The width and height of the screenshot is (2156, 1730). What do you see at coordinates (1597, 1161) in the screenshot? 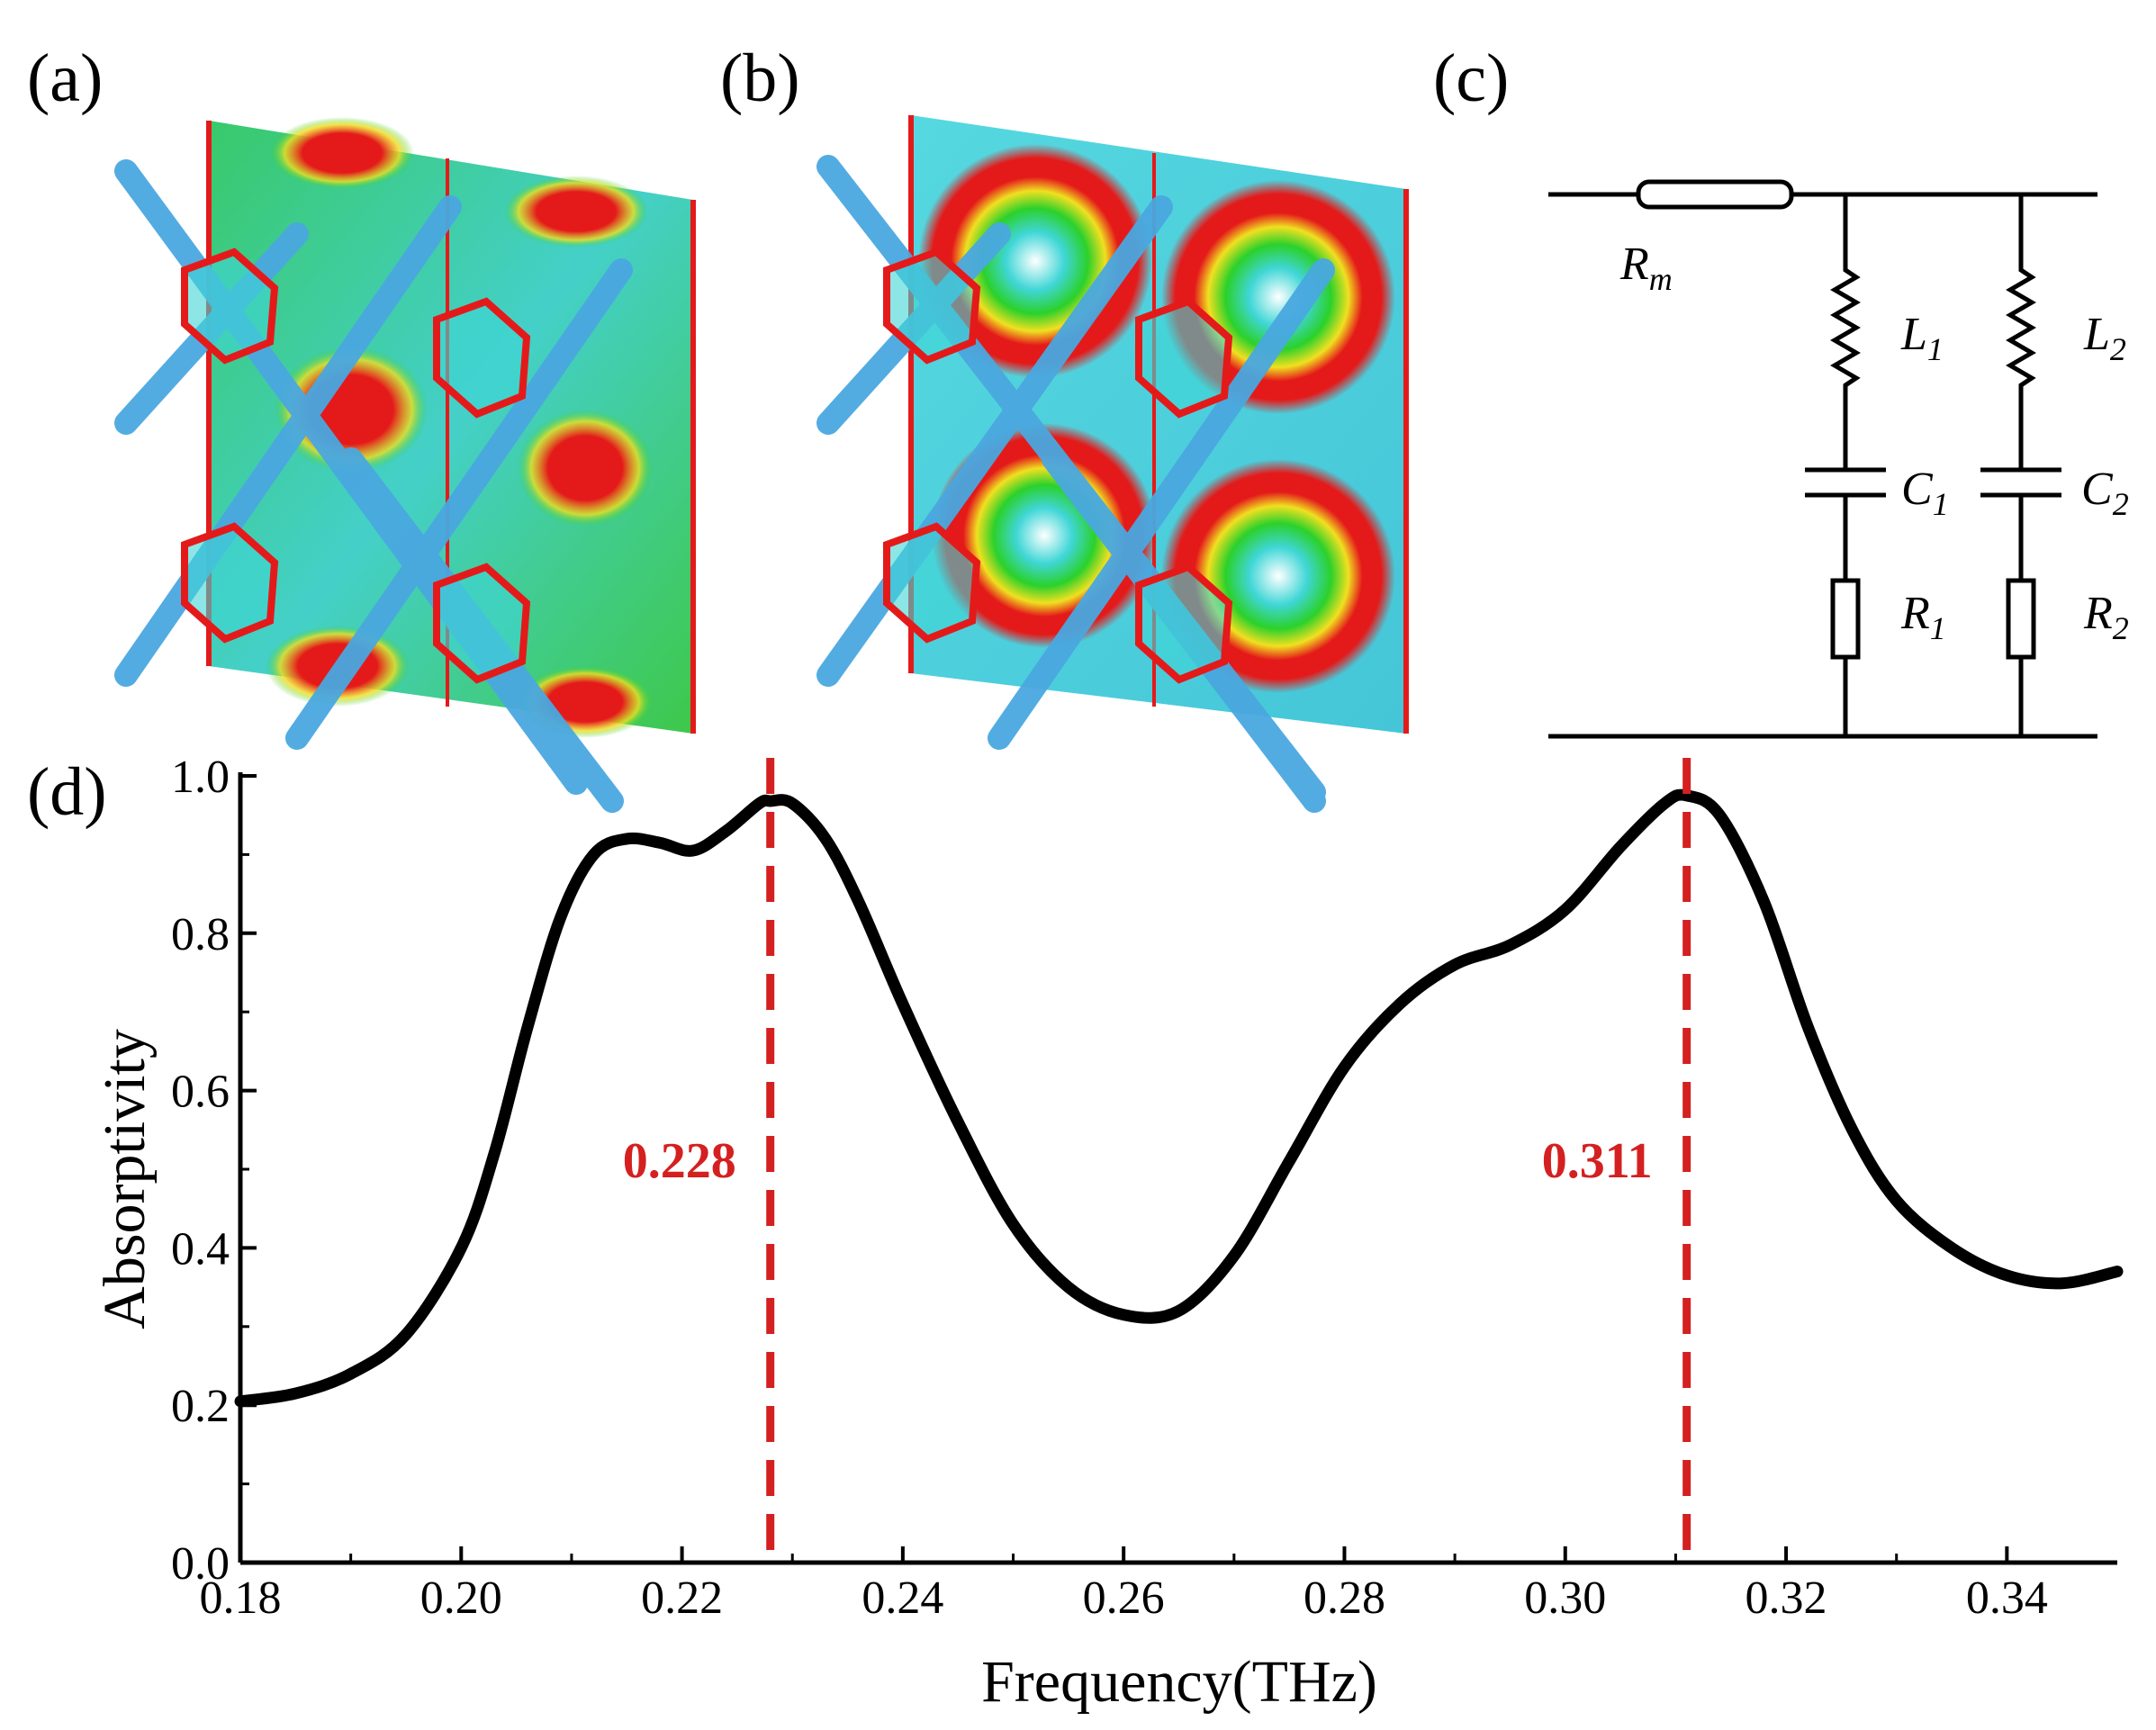
I see `marker-label-0.311: 0.311` at bounding box center [1597, 1161].